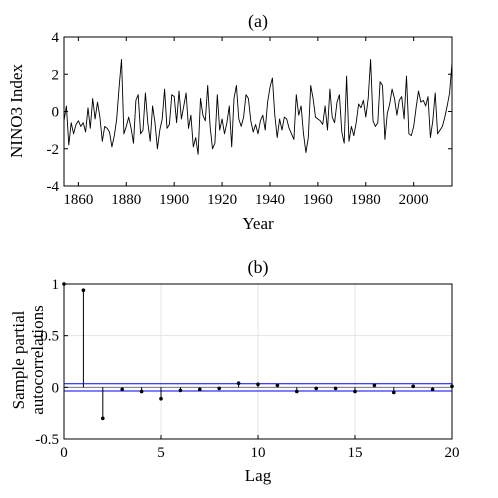 This screenshot has height=498, width=498. Describe the element at coordinates (258, 453) in the screenshot. I see `x-tick-label: 10` at that location.